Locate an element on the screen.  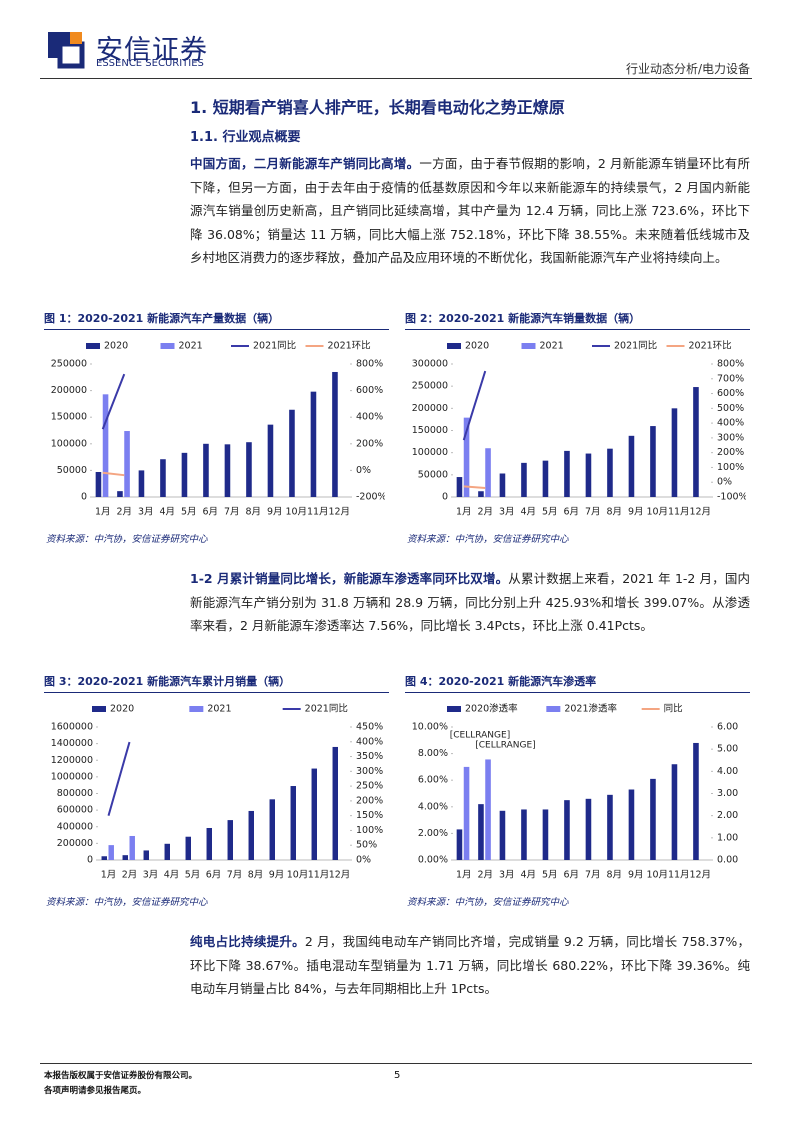
y-tick-label: 1400000 is located at coordinates (72, 743).